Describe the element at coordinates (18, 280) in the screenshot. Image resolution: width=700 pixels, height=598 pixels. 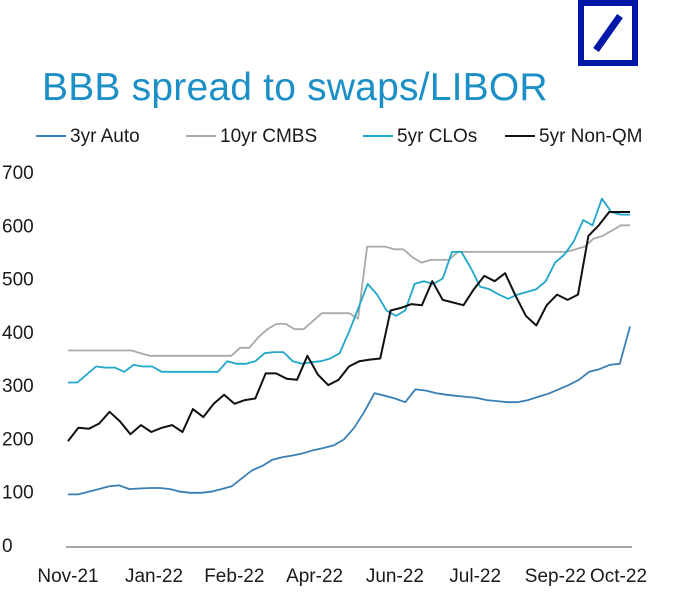
I see `y-tick-label: 500` at that location.